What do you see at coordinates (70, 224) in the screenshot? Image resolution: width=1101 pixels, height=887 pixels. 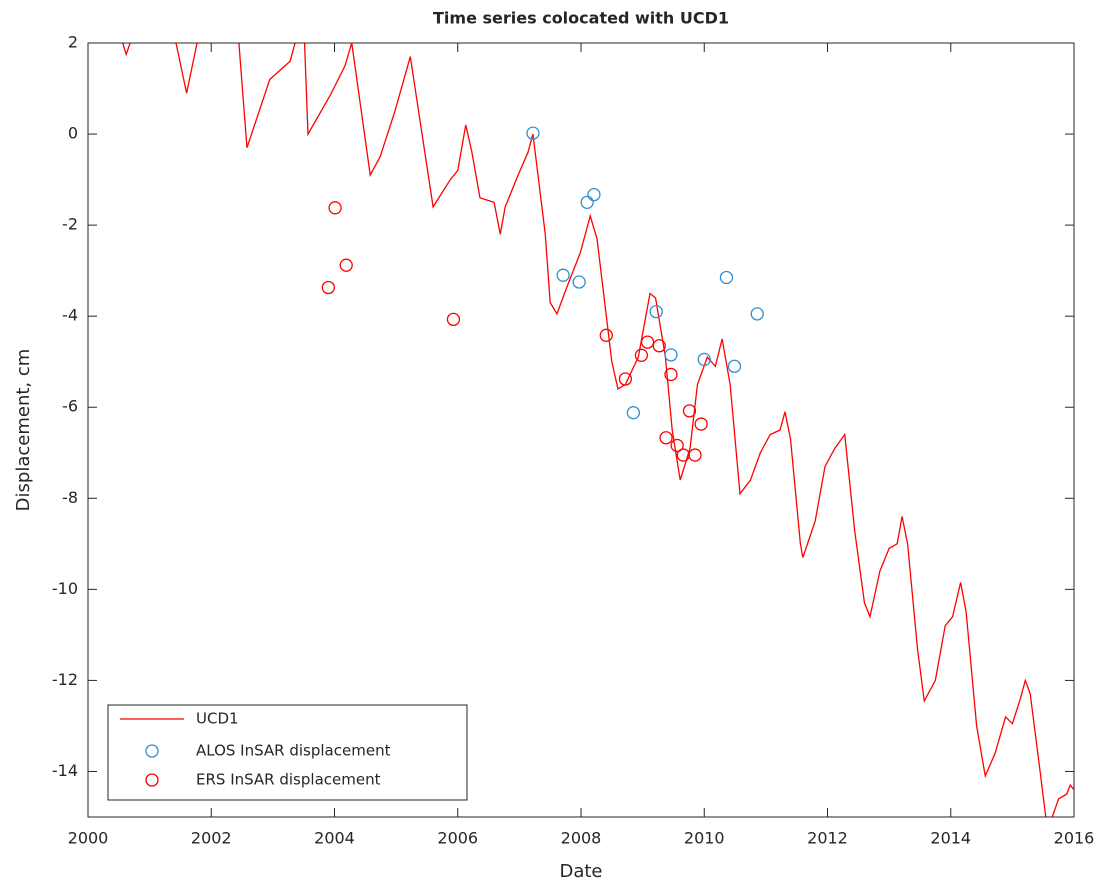 I see `y-tick-label: -2` at bounding box center [70, 224].